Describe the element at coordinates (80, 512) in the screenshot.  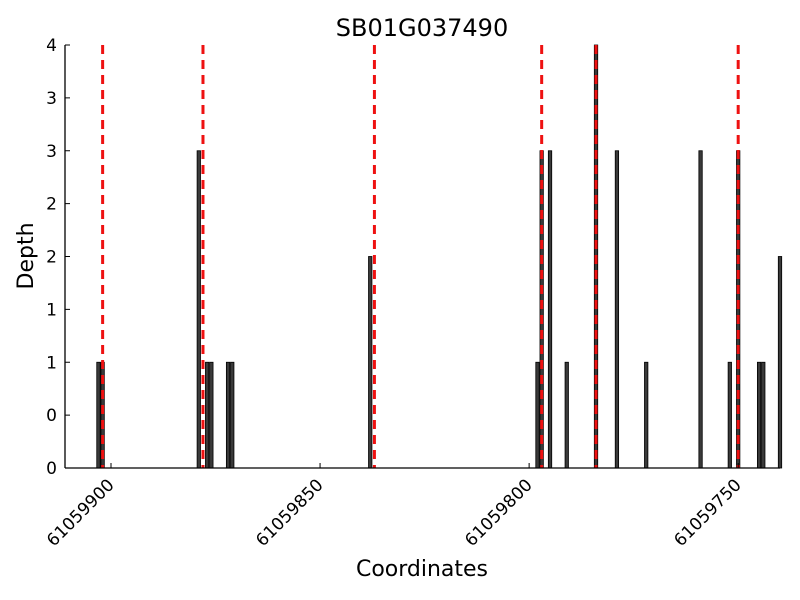
I see `x-tick-label-0: 61059900` at that location.